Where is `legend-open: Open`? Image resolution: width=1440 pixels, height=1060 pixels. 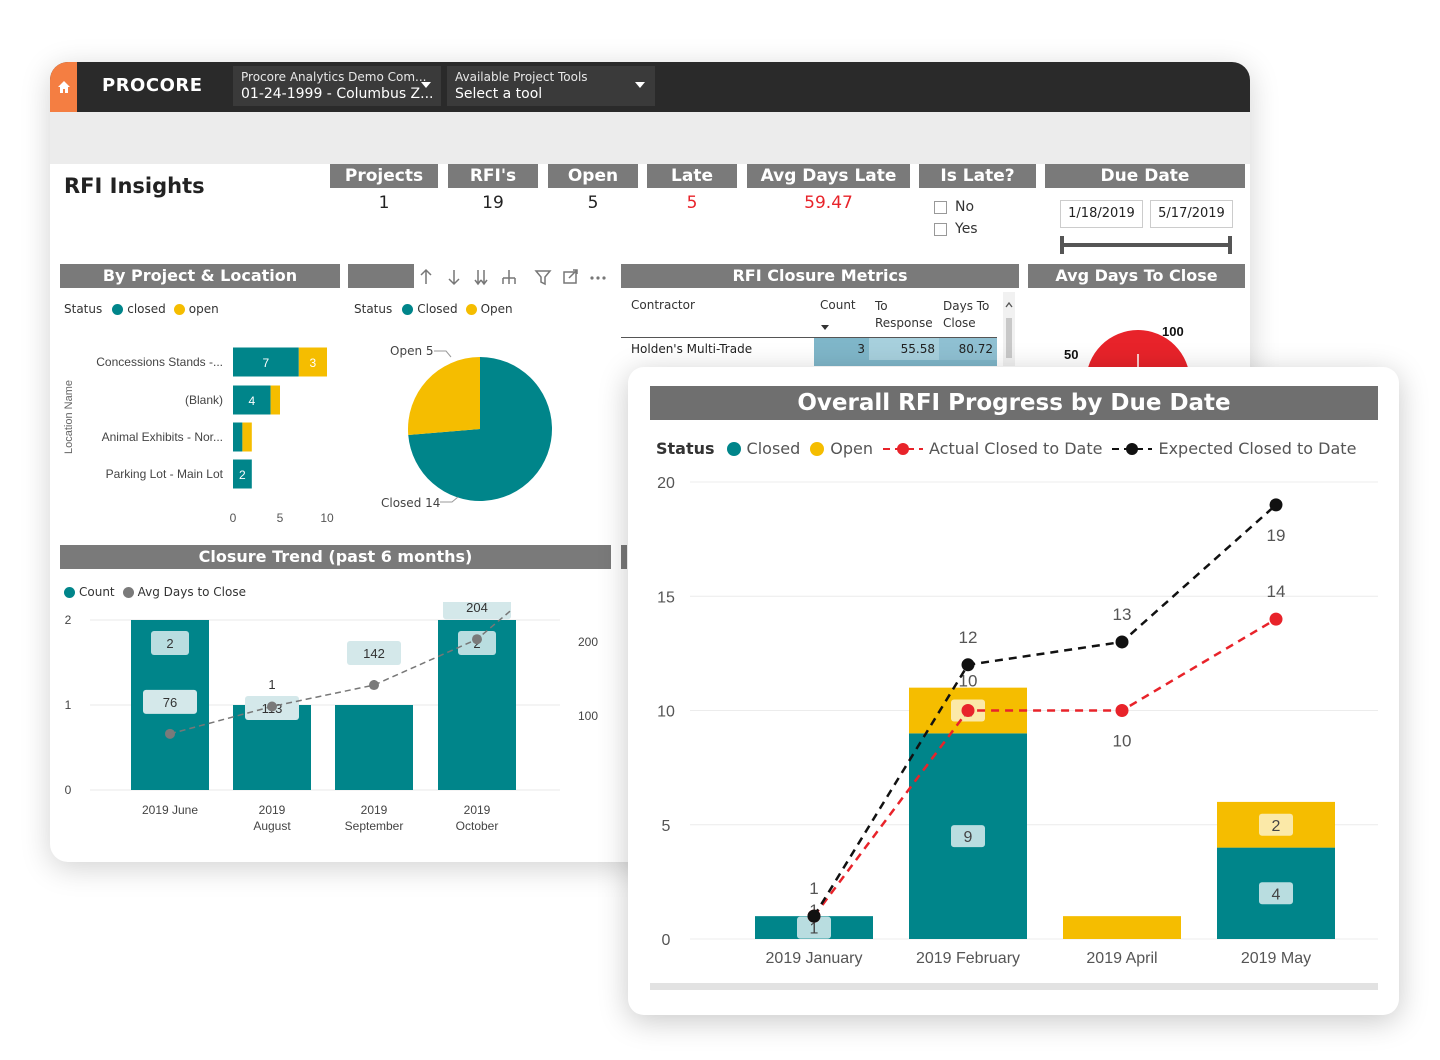
legend-open: Open is located at coordinates (496, 309).